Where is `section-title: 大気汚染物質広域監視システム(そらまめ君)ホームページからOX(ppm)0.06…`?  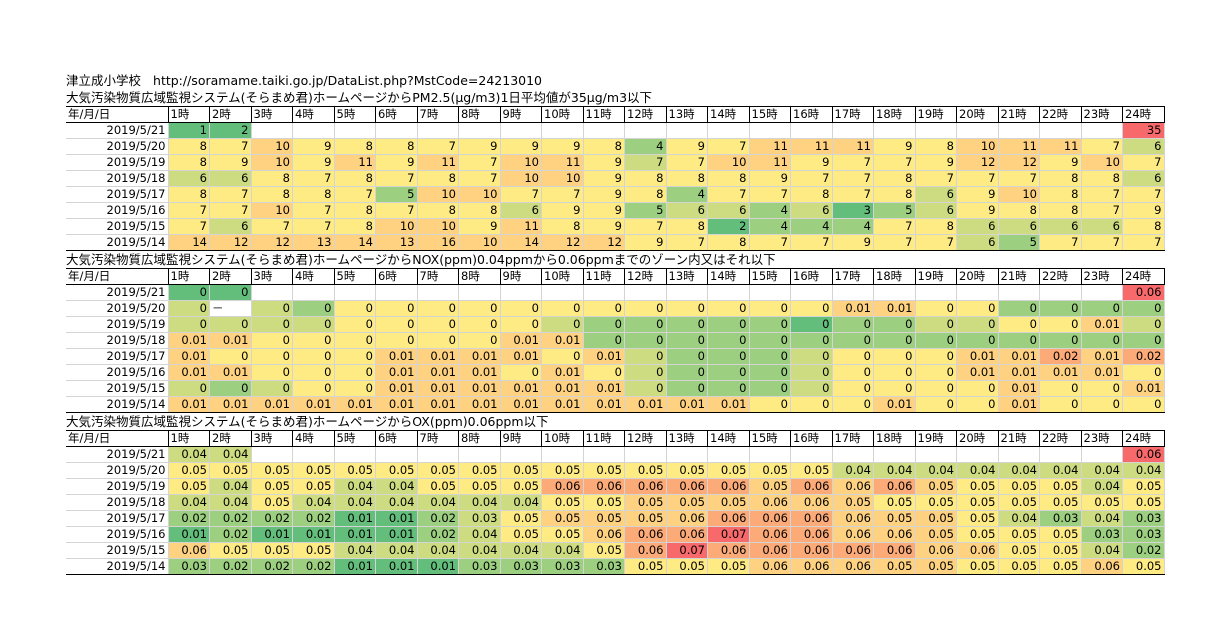
section-title: 大気汚染物質広域監視システム(そらまめ君)ホームページからOX(ppm)0.06… is located at coordinates (307, 421).